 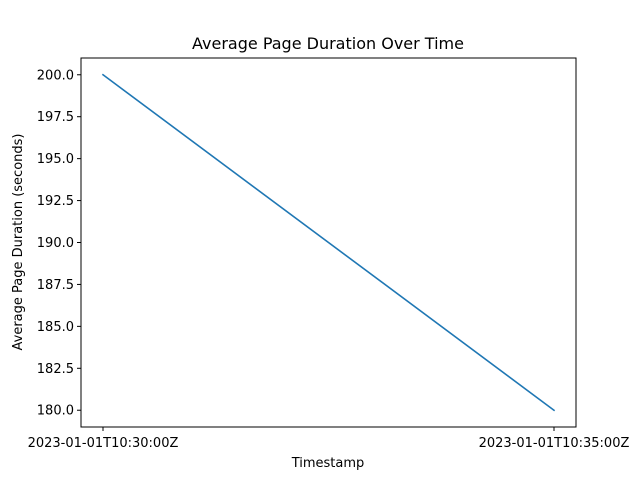 What do you see at coordinates (55, 369) in the screenshot?
I see `y-tick-label: 182.5` at bounding box center [55, 369].